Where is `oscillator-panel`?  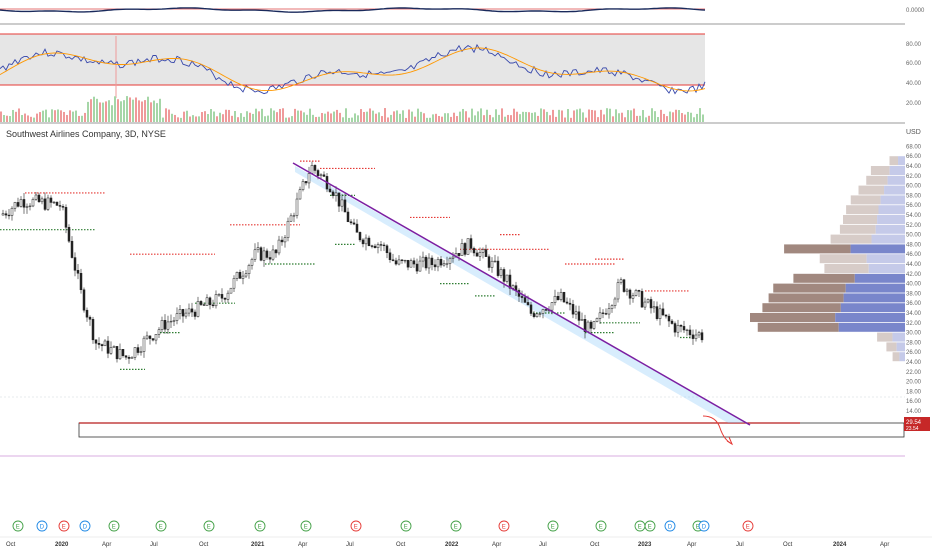 oscillator-panel is located at coordinates (452, 16).